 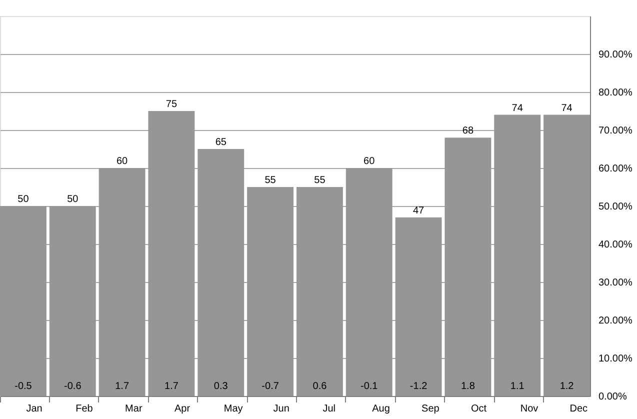 I want to click on annotation: -0.5, so click(x=23, y=386).